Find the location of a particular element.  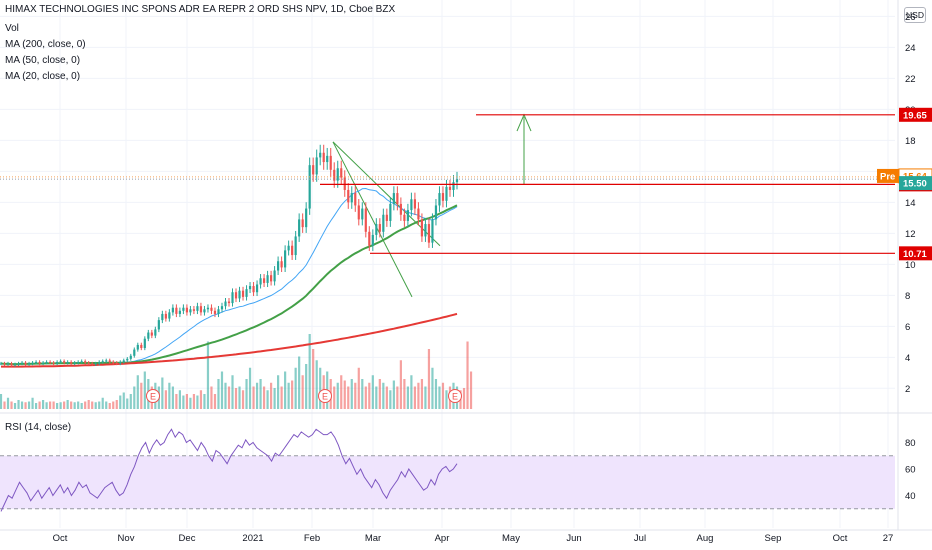

time-tick-label: Feb is located at coordinates (312, 538).